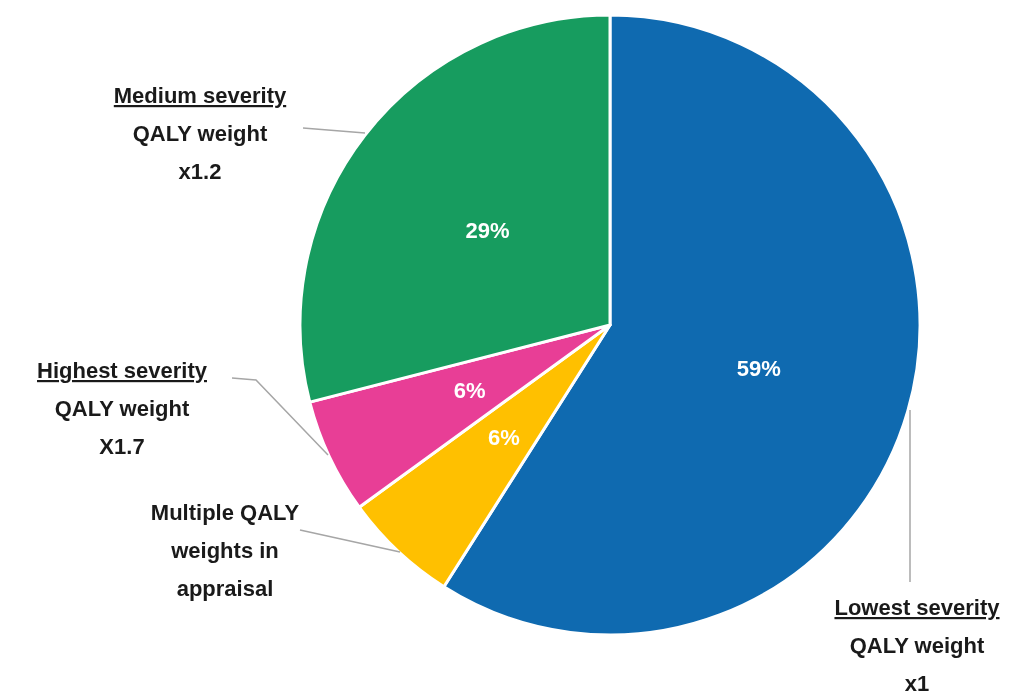 Image resolution: width=1023 pixels, height=697 pixels. Describe the element at coordinates (758, 368) in the screenshot. I see `data-label: 59%` at that location.